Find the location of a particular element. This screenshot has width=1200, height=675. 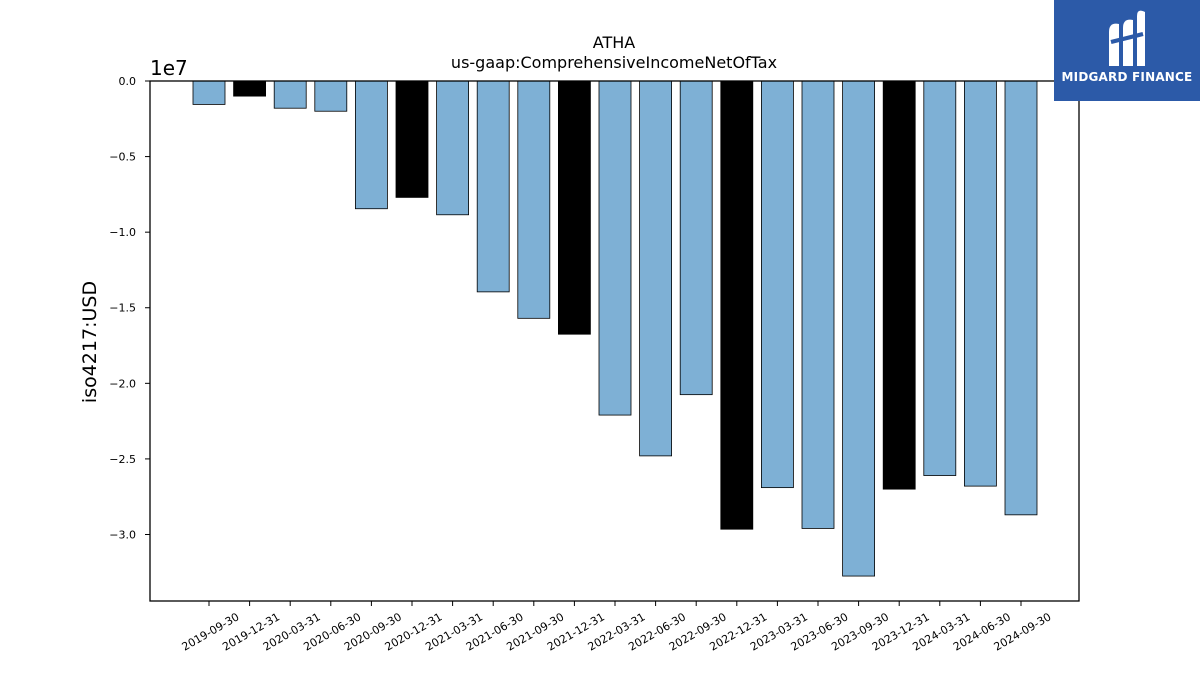

y-offset-label: 1e7 is located at coordinates (169, 68).